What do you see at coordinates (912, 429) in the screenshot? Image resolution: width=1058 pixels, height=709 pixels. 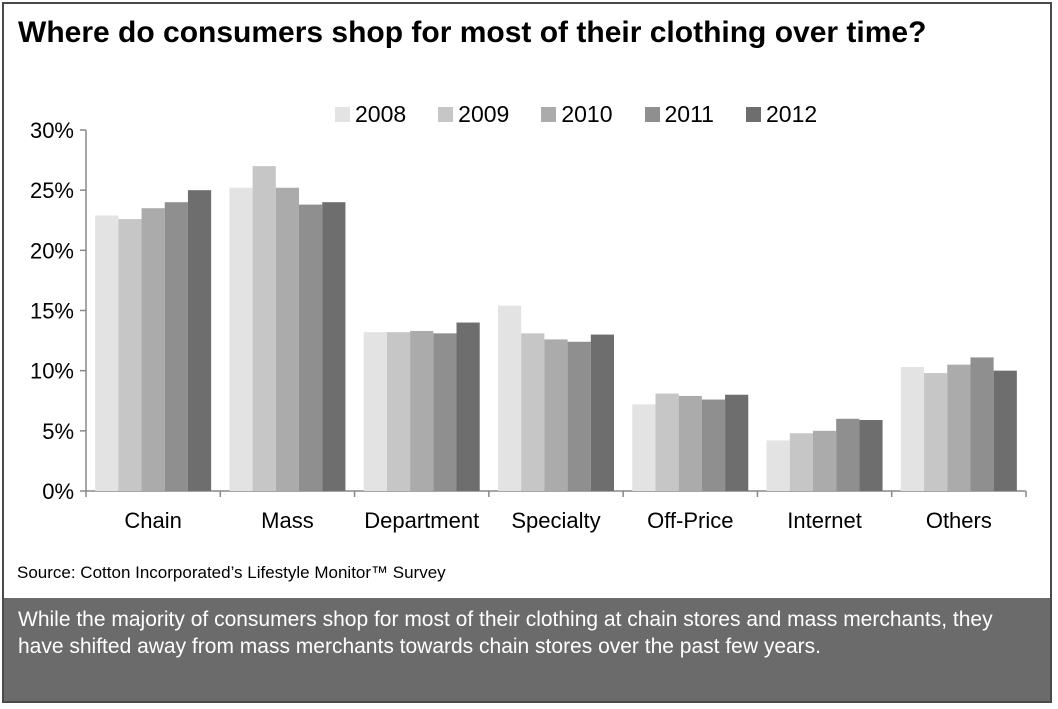 I see `bar-others-2008` at bounding box center [912, 429].